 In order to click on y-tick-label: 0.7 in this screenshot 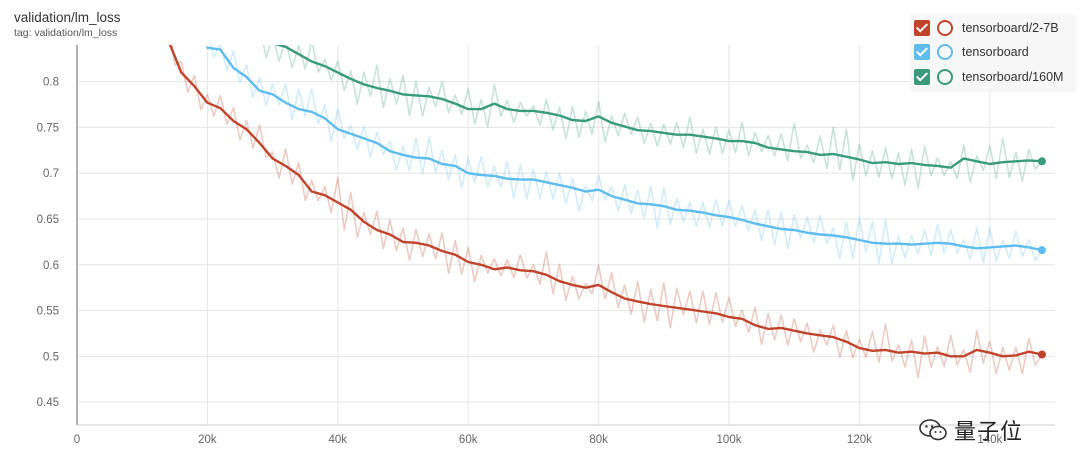, I will do `click(51, 174)`.